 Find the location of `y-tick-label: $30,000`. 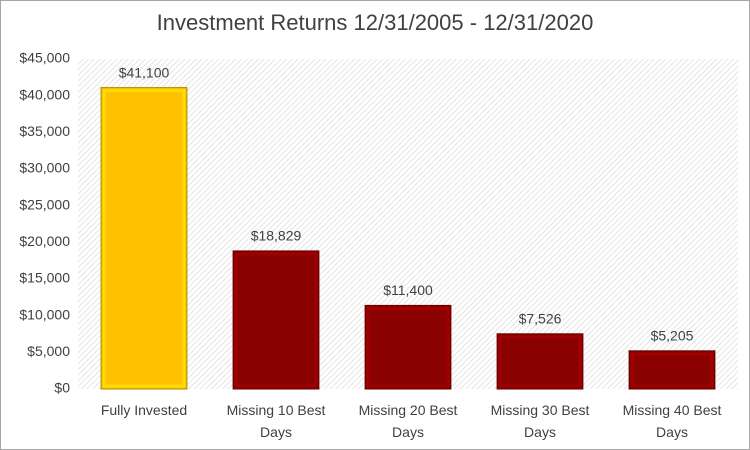

y-tick-label: $30,000 is located at coordinates (44, 168).